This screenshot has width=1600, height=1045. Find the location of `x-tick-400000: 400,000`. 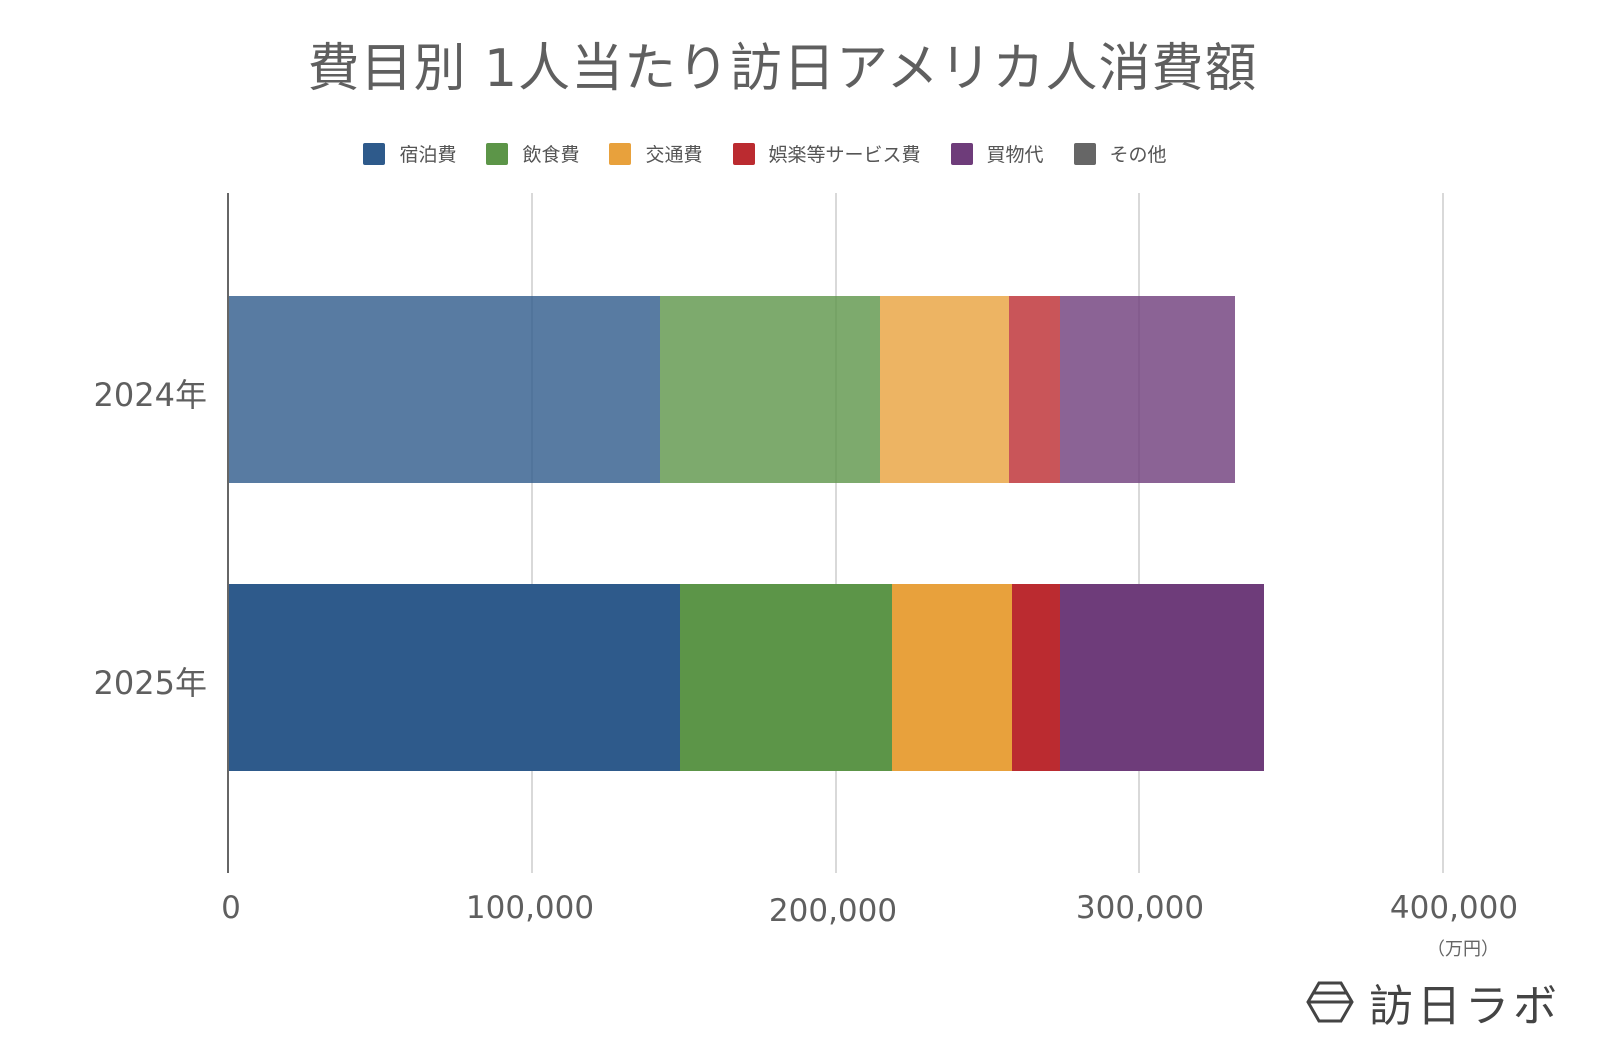

x-tick-400000: 400,000 is located at coordinates (1454, 908).